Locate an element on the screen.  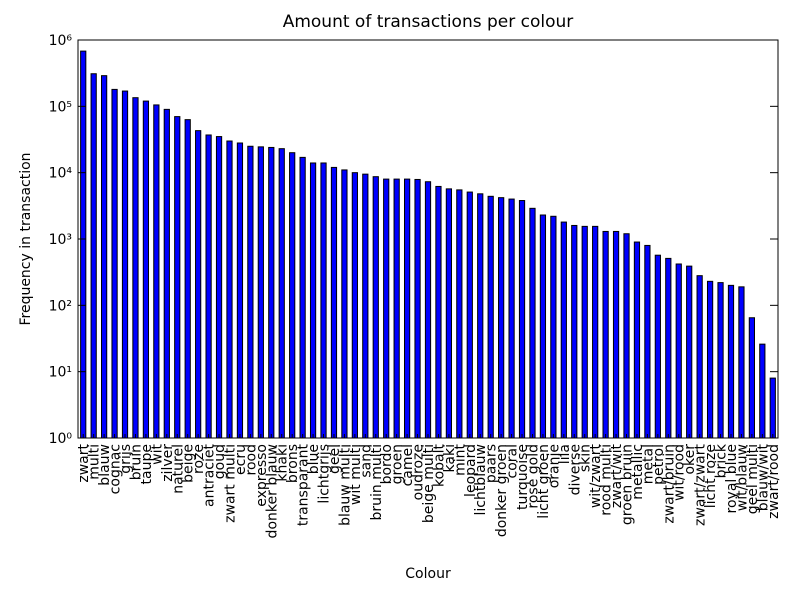
x-tick-label: skin is located at coordinates (586, 458).